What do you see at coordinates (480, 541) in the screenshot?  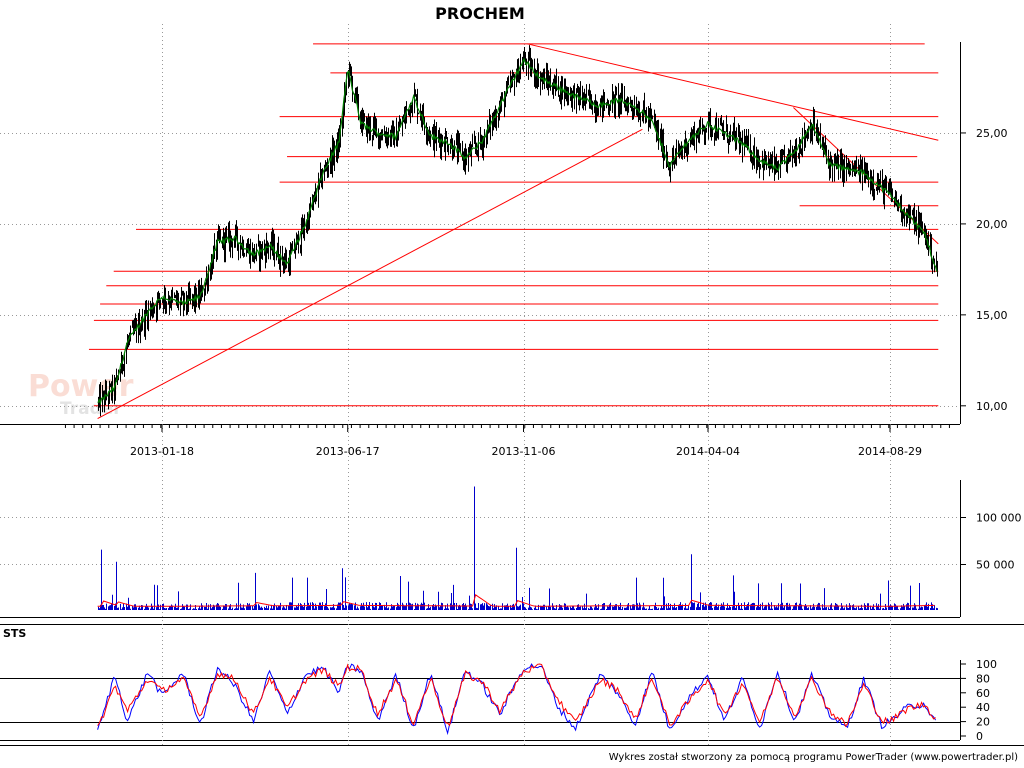 I see `volume-grid` at bounding box center [480, 541].